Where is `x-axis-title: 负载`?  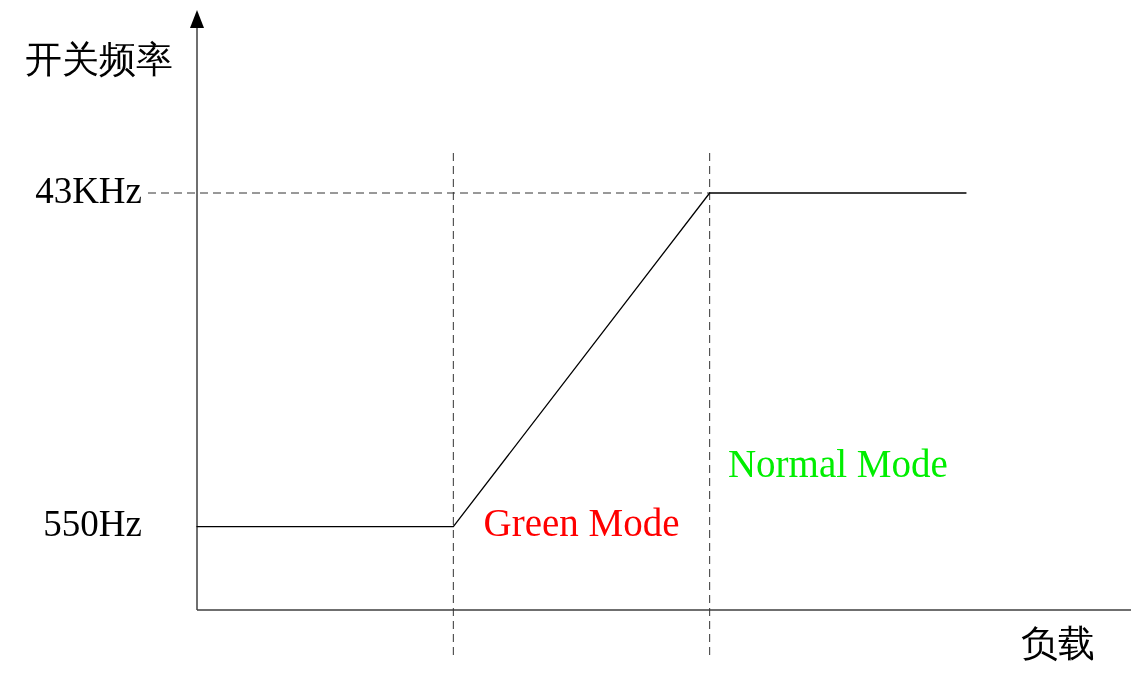 x-axis-title: 负载 is located at coordinates (1058, 643).